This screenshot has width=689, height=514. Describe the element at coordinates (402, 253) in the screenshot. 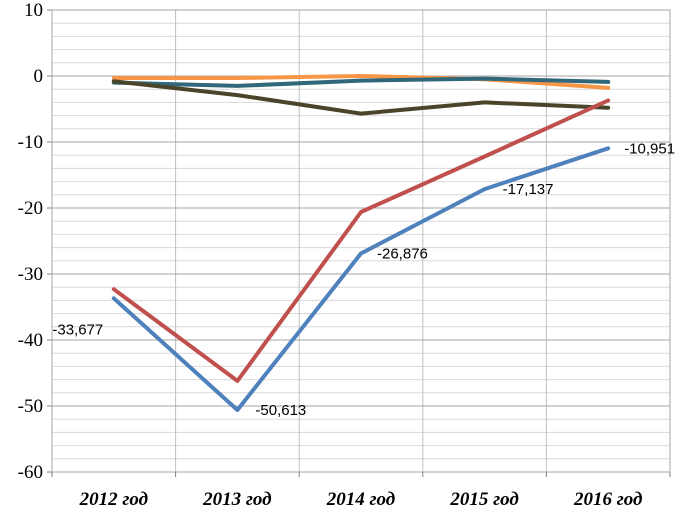

I see `data-label: -26,876` at that location.